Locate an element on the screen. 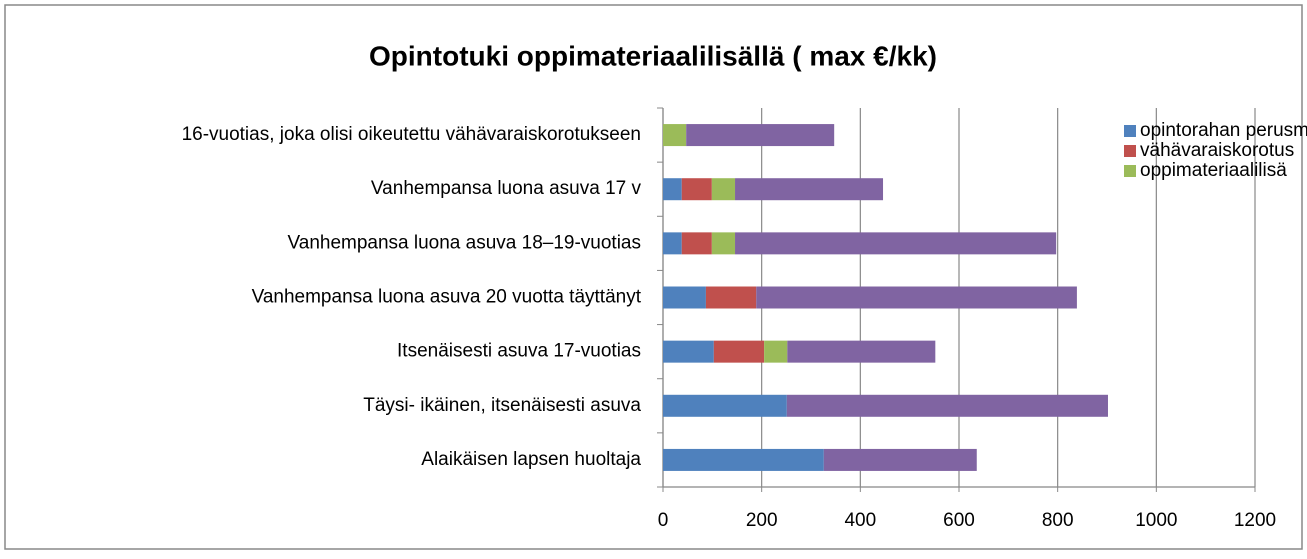 This screenshot has width=1307, height=559. y-tick-label: Alaikäisen lapsen huoltaja is located at coordinates (531, 459).